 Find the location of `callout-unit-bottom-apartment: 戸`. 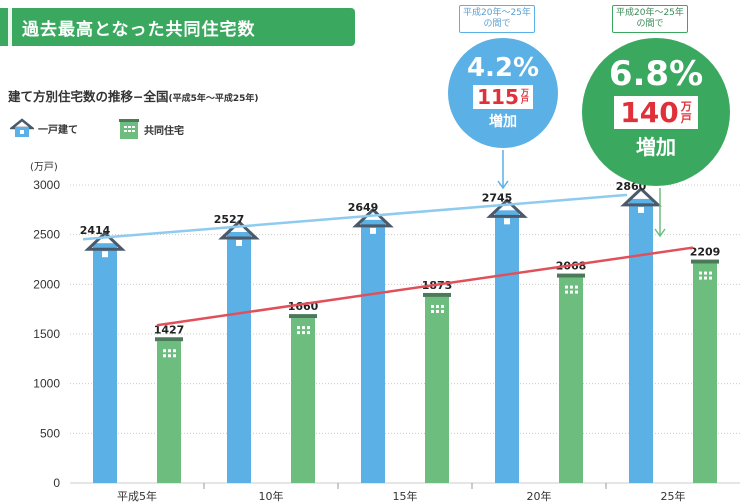

callout-unit-bottom-apartment: 戸 is located at coordinates (686, 118).